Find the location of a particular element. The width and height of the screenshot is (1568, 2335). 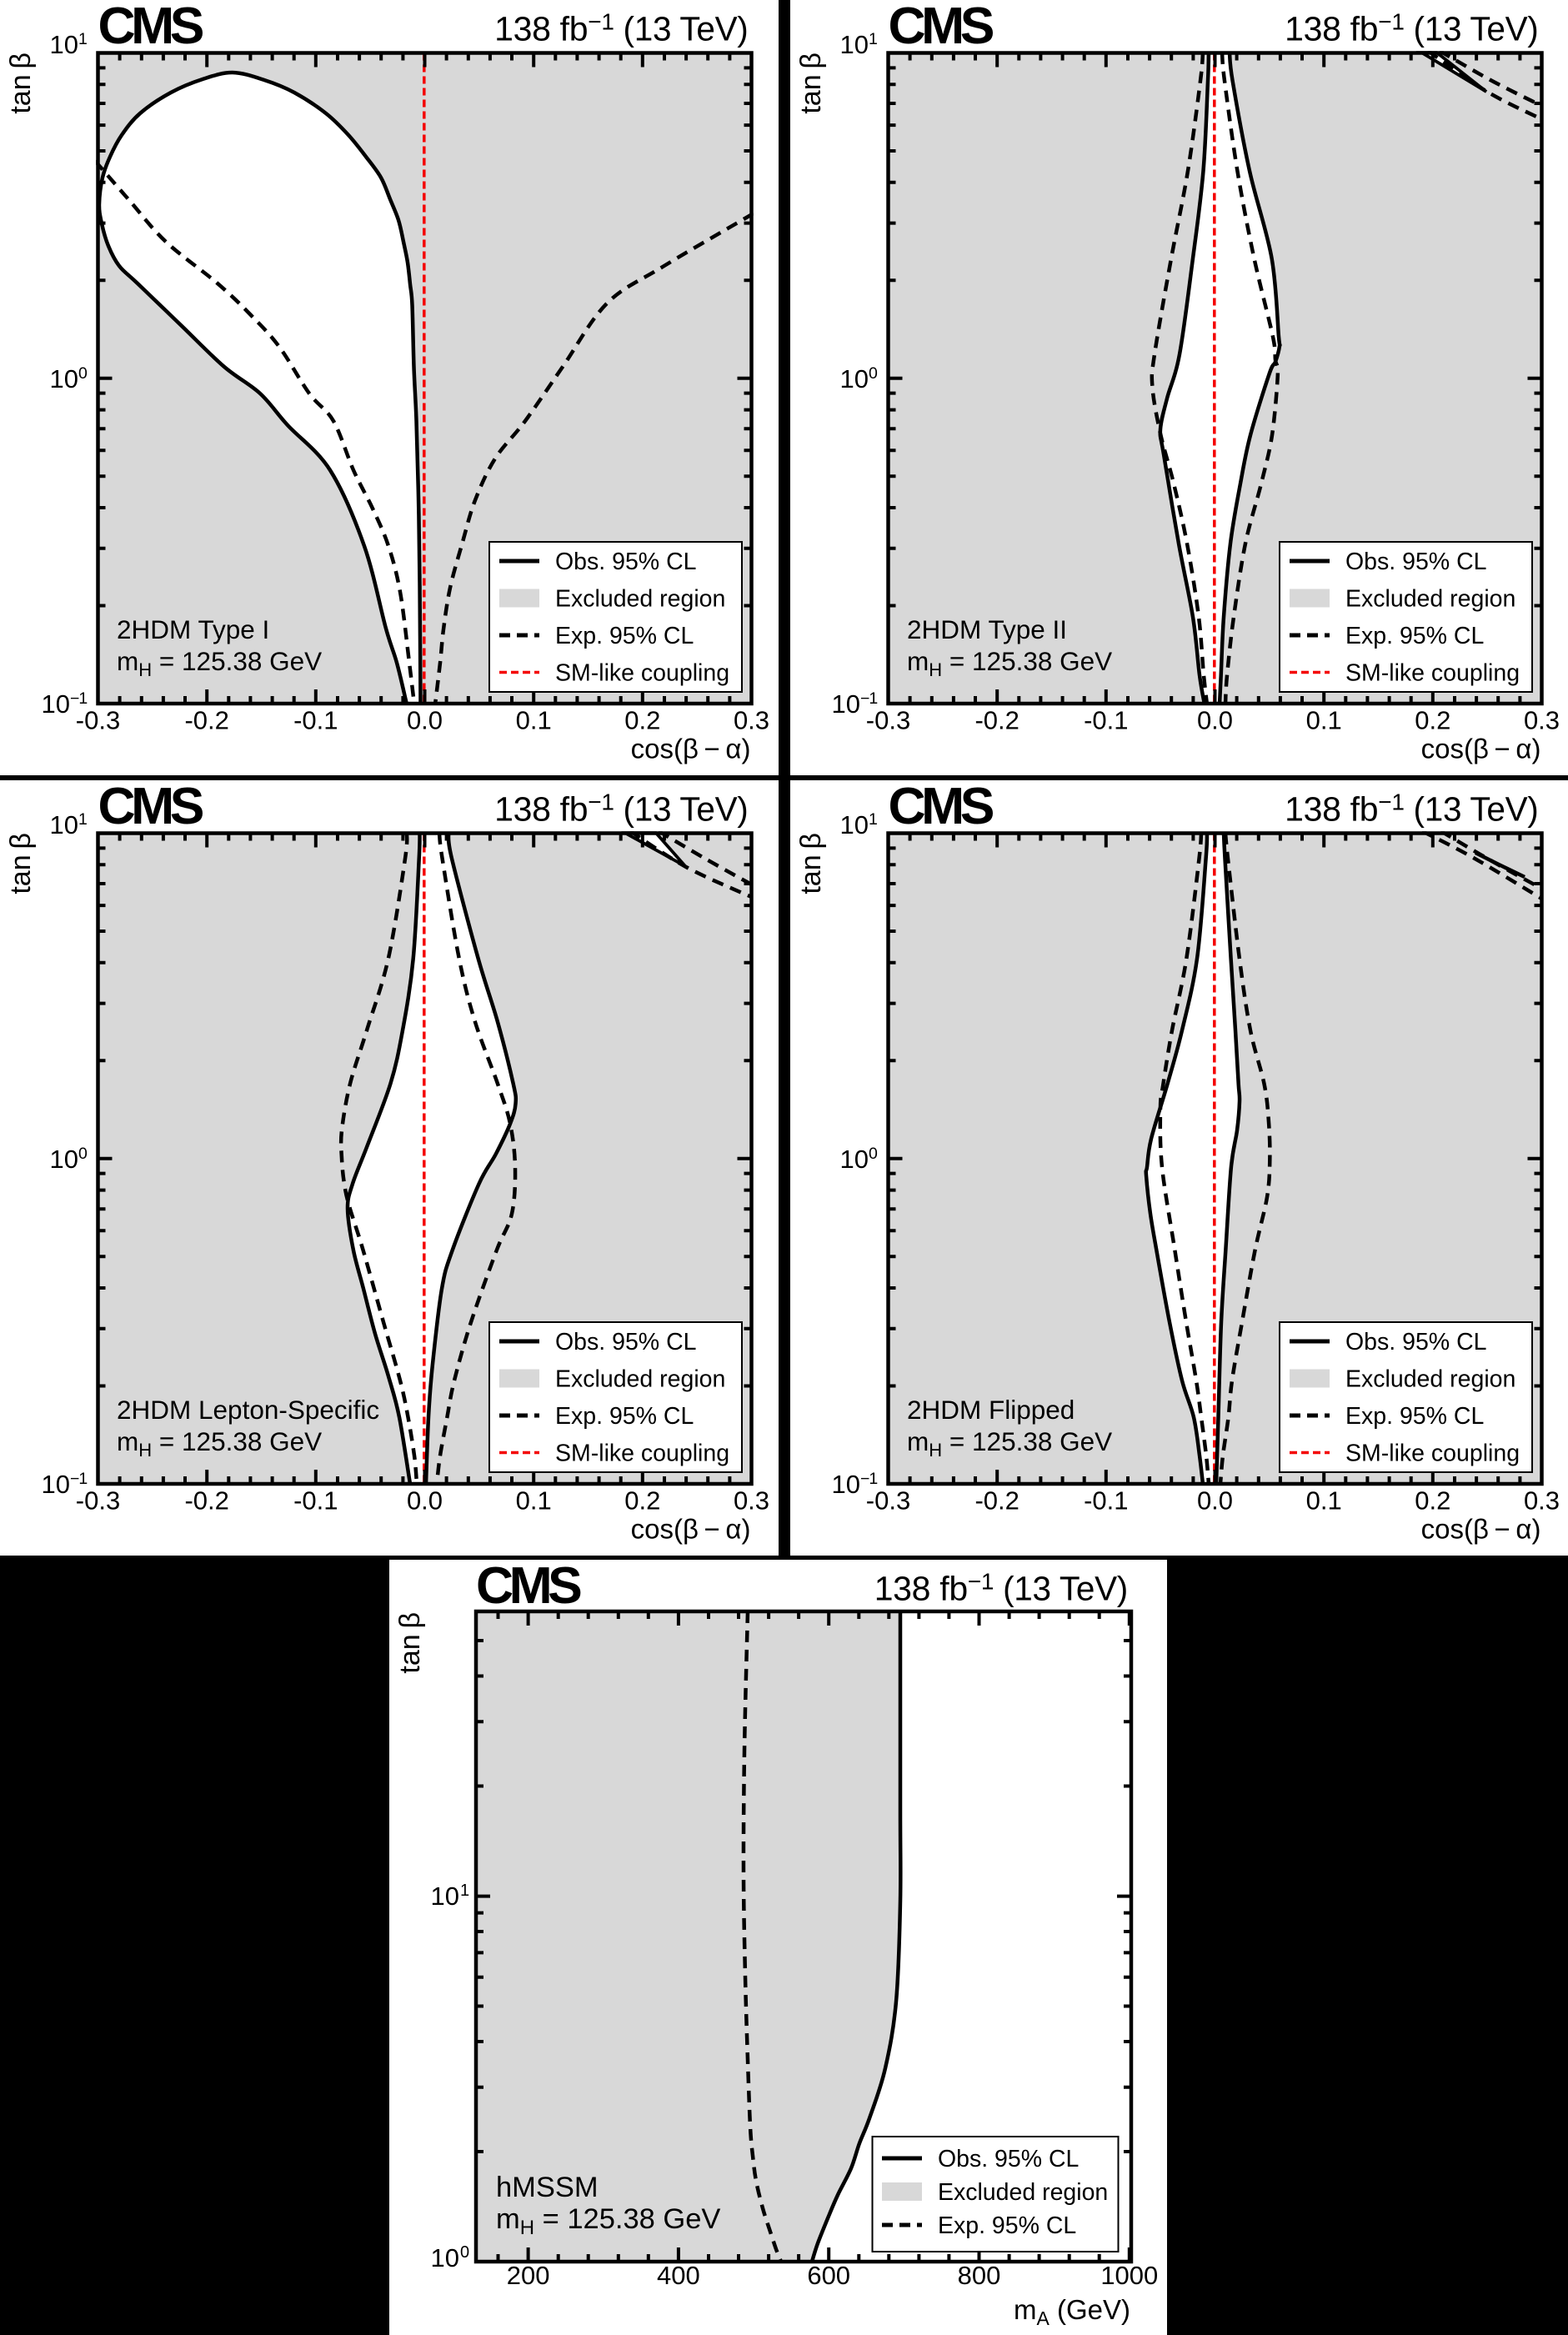

svg-text: mA (GeV) is located at coordinates (1072, 2310).